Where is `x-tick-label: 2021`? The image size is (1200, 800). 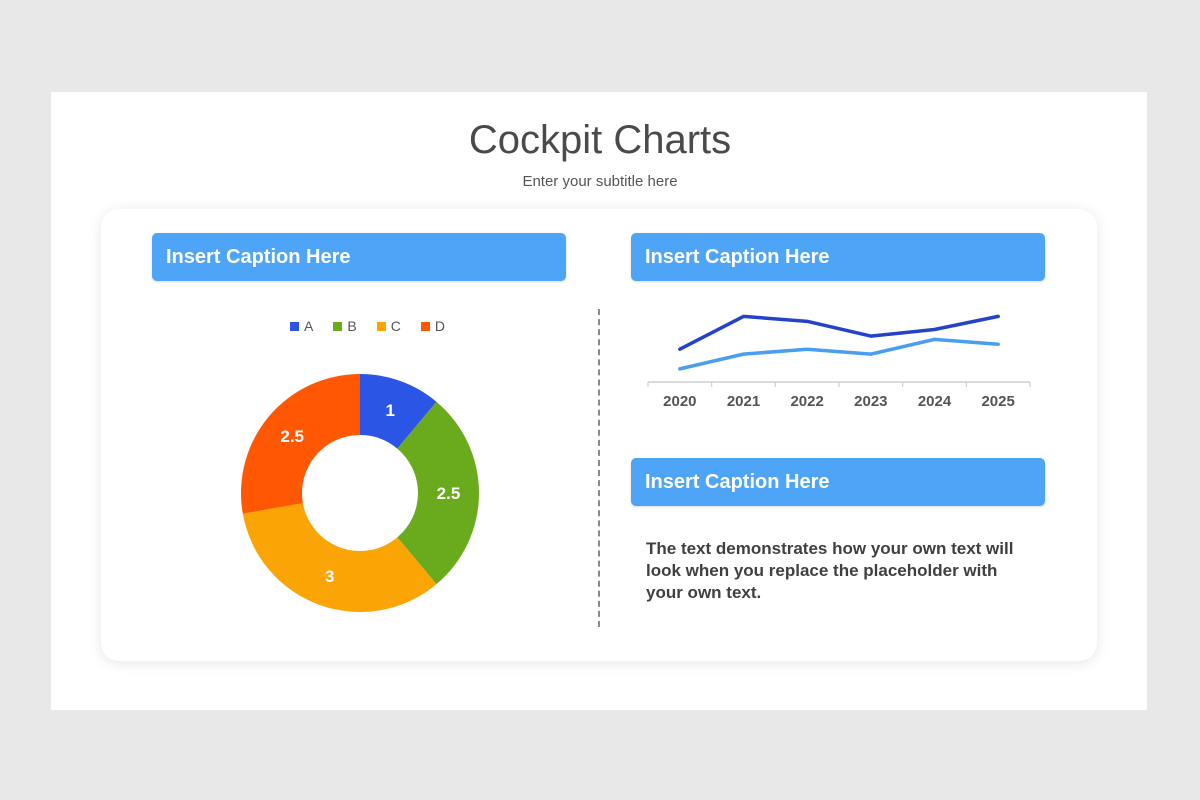
x-tick-label: 2021 is located at coordinates (743, 401).